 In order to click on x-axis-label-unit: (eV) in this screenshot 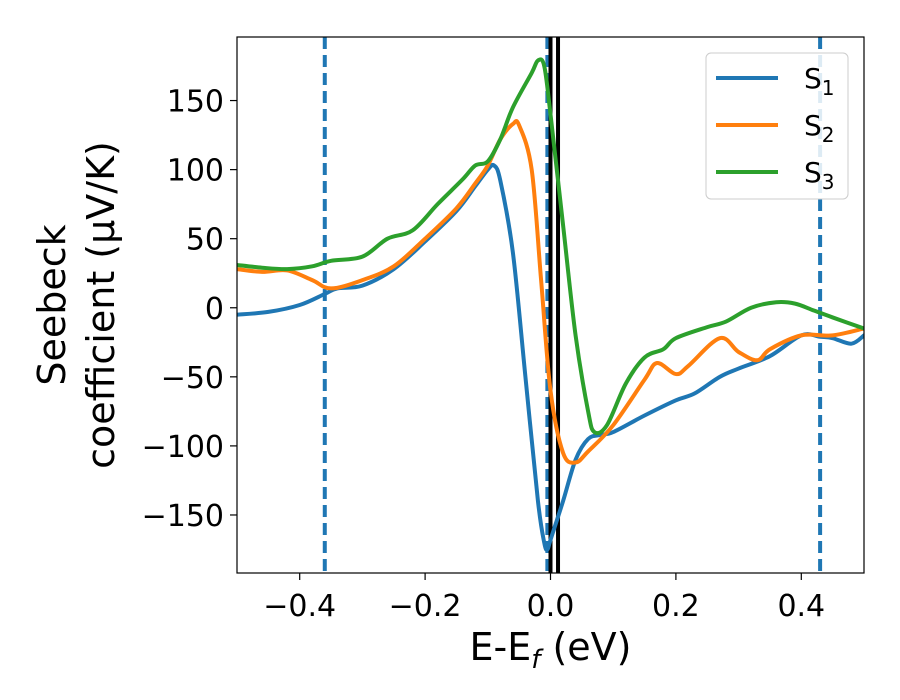, I will do `click(585, 647)`.